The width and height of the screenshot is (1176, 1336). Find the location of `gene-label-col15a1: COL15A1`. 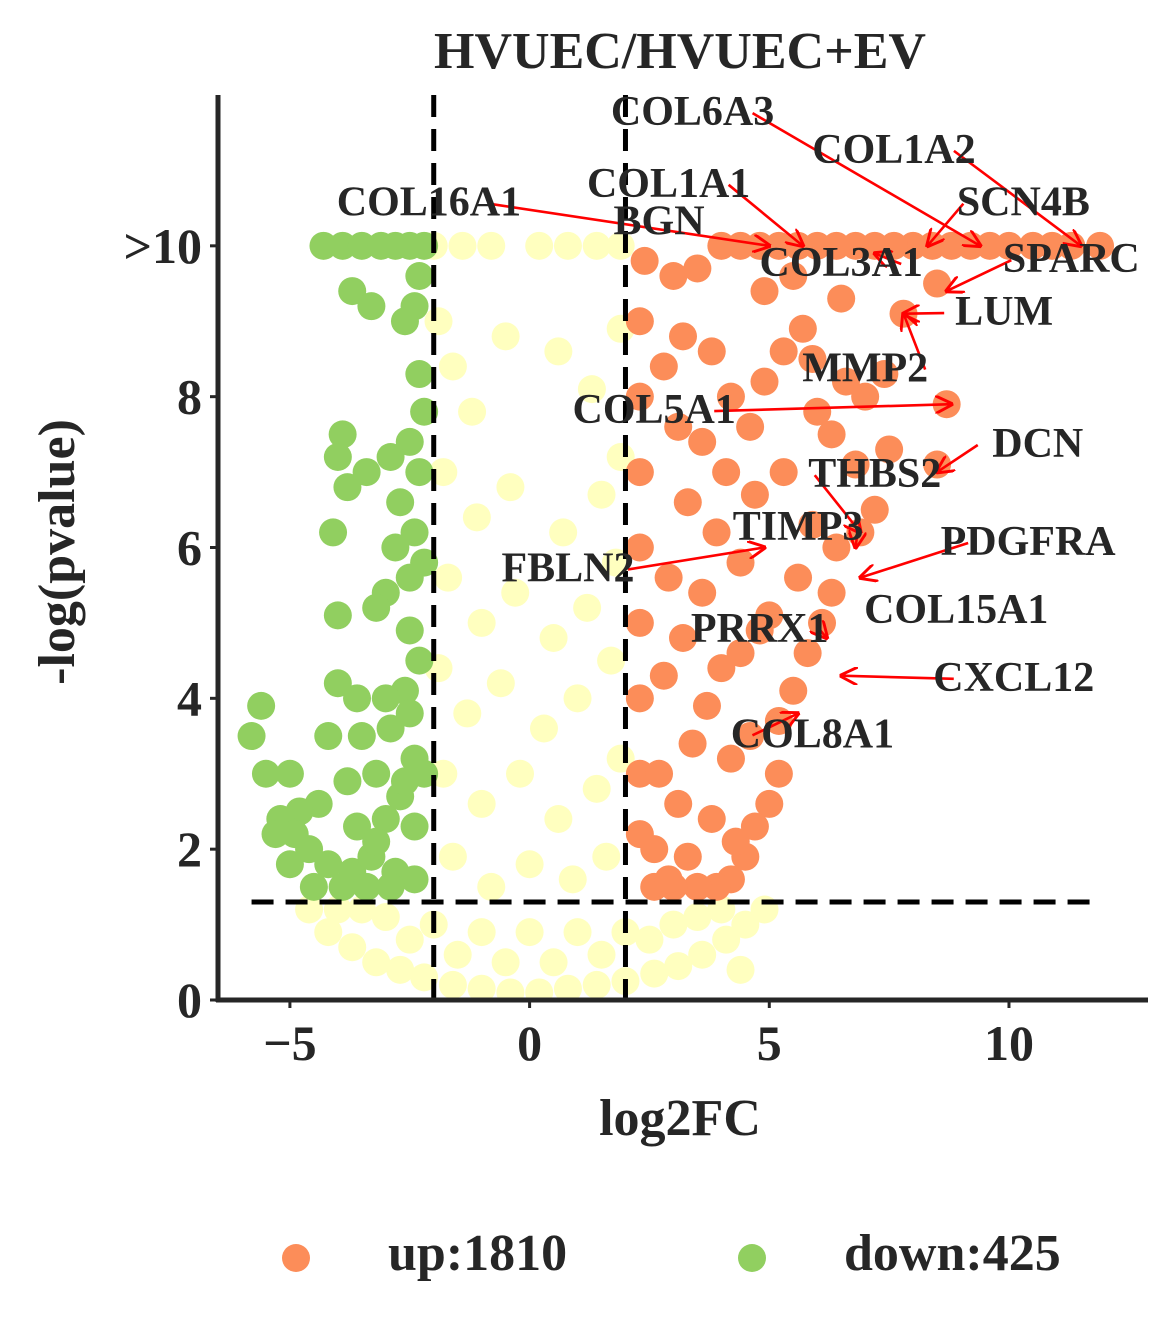

gene-label-col15a1: COL15A1 is located at coordinates (956, 610).